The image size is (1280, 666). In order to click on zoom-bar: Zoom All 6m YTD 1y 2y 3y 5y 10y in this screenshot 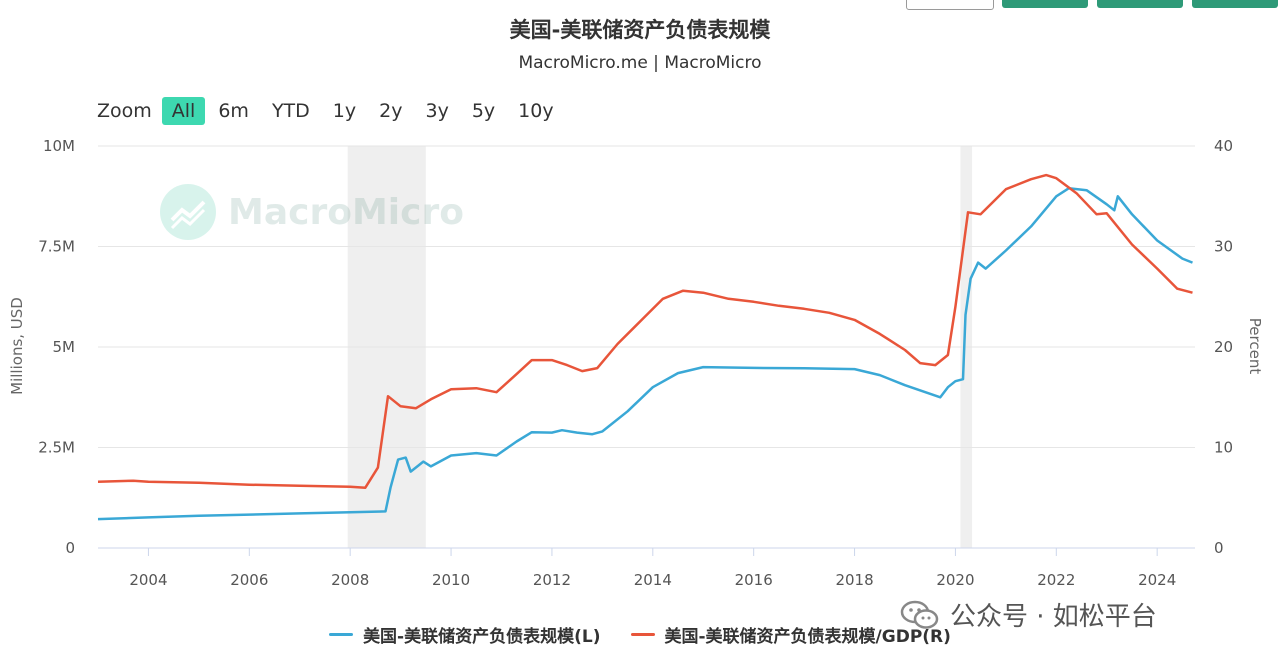, I will do `click(332, 111)`.